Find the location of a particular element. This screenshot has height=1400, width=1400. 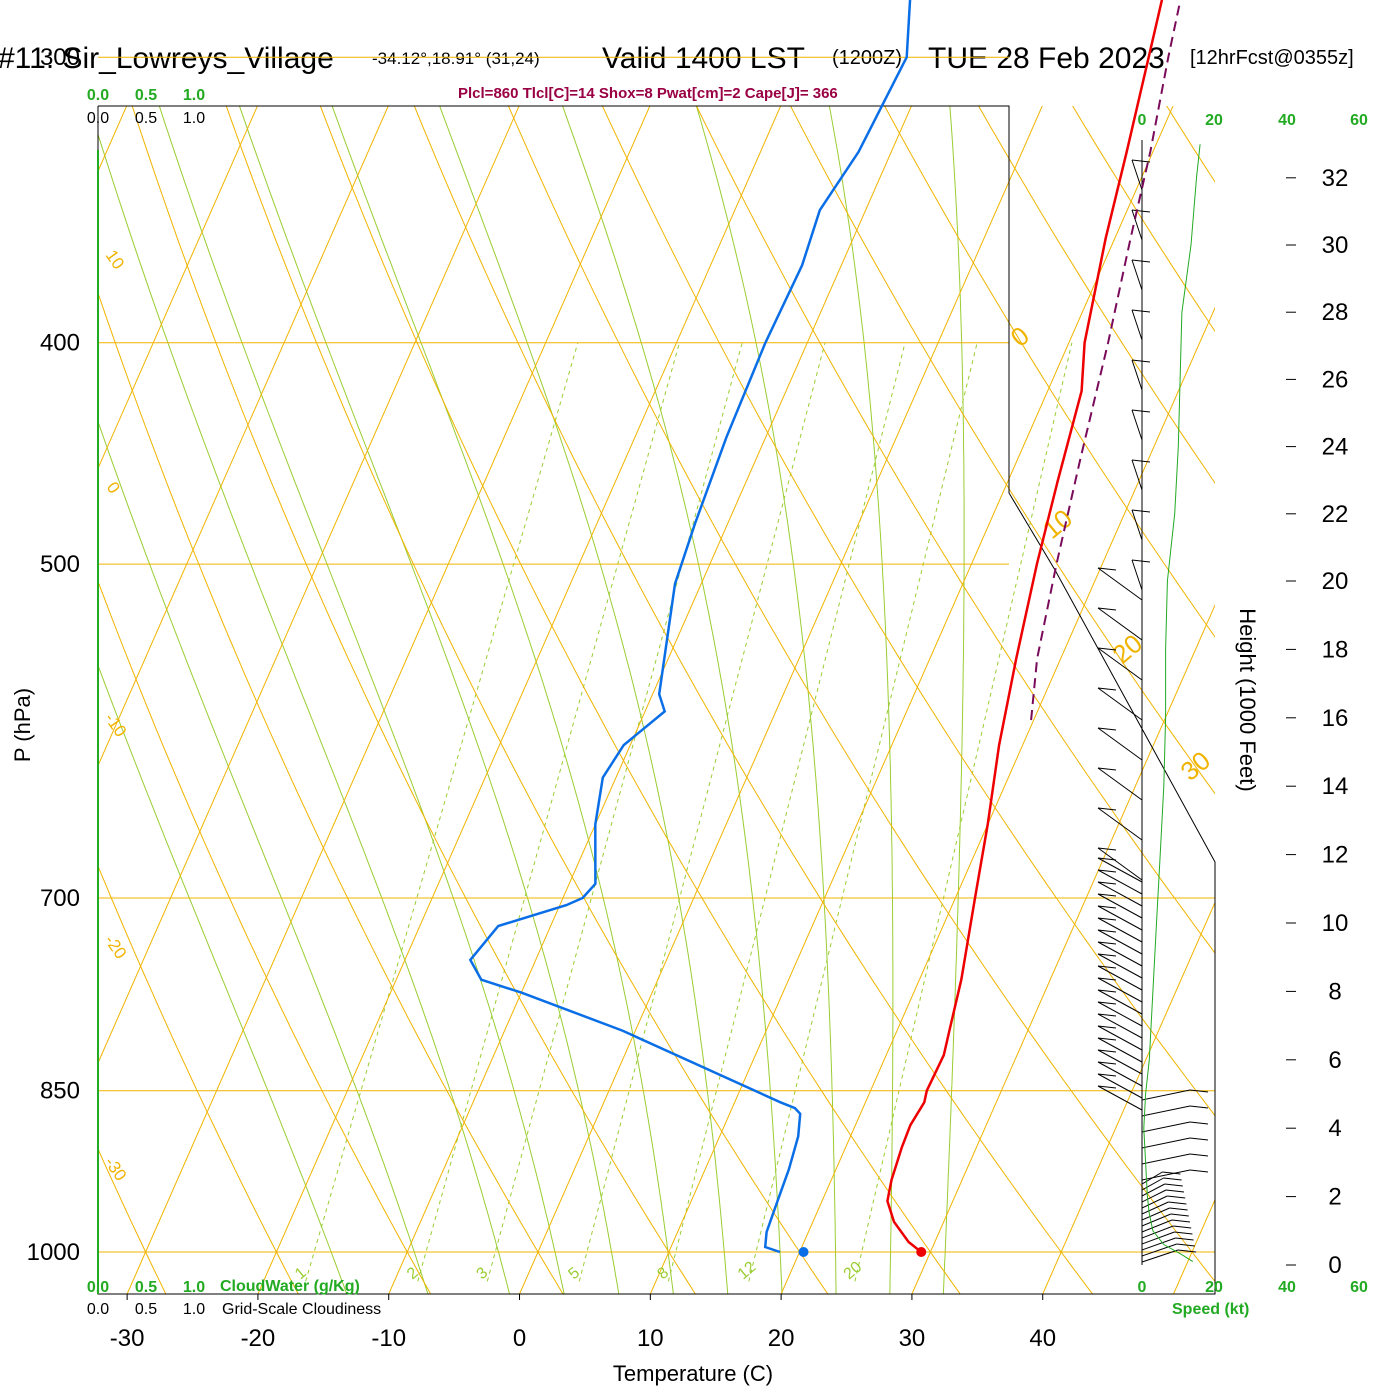

station-title: #11: Sir_Lowreys_Village is located at coordinates (167, 58).